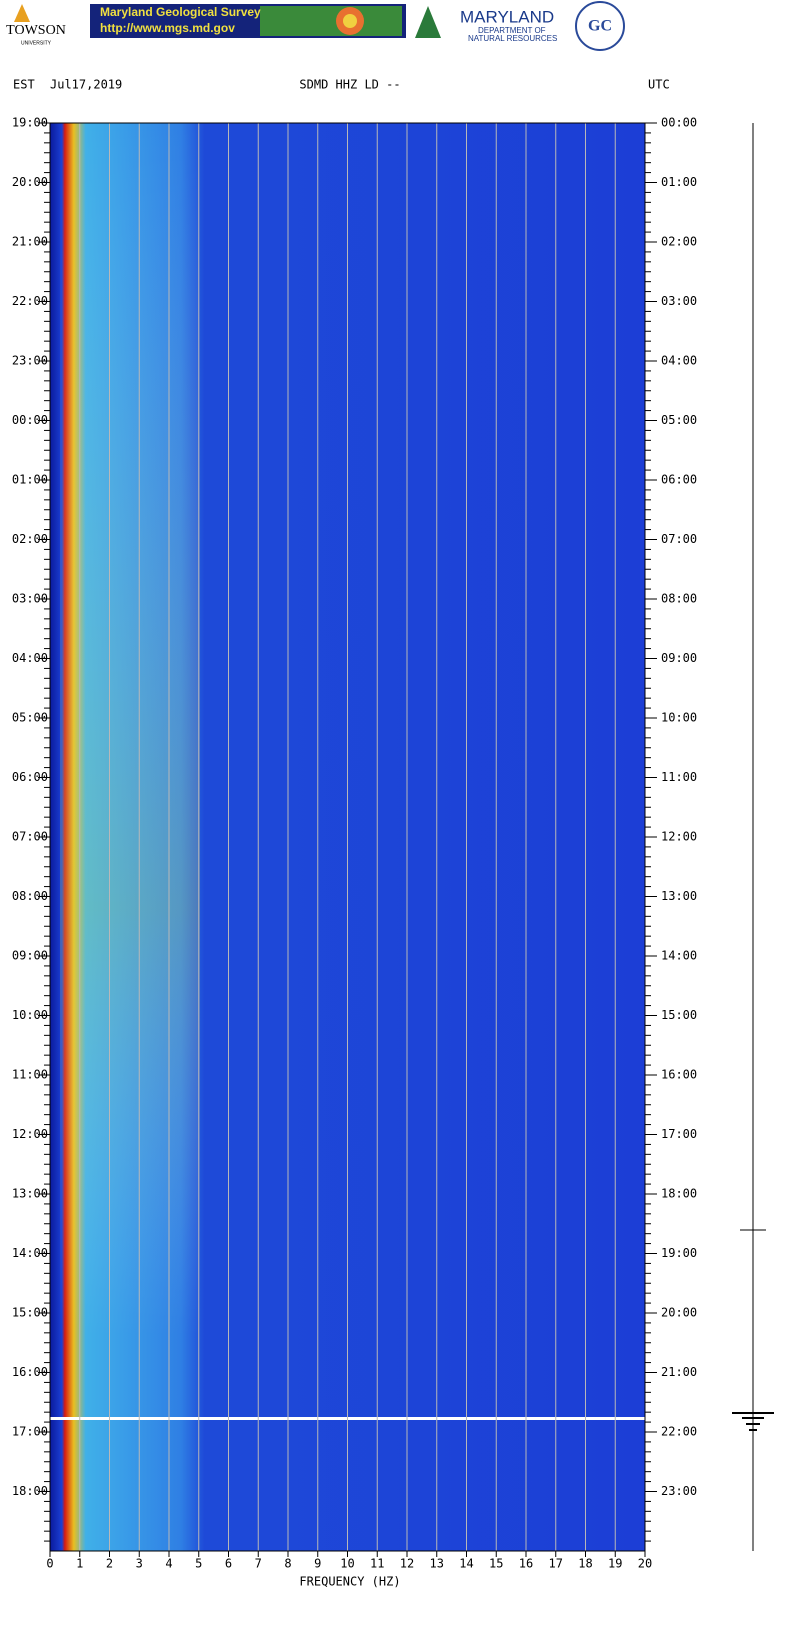  Describe the element at coordinates (258, 1564) in the screenshot. I see `x-tick-label: 7` at that location.